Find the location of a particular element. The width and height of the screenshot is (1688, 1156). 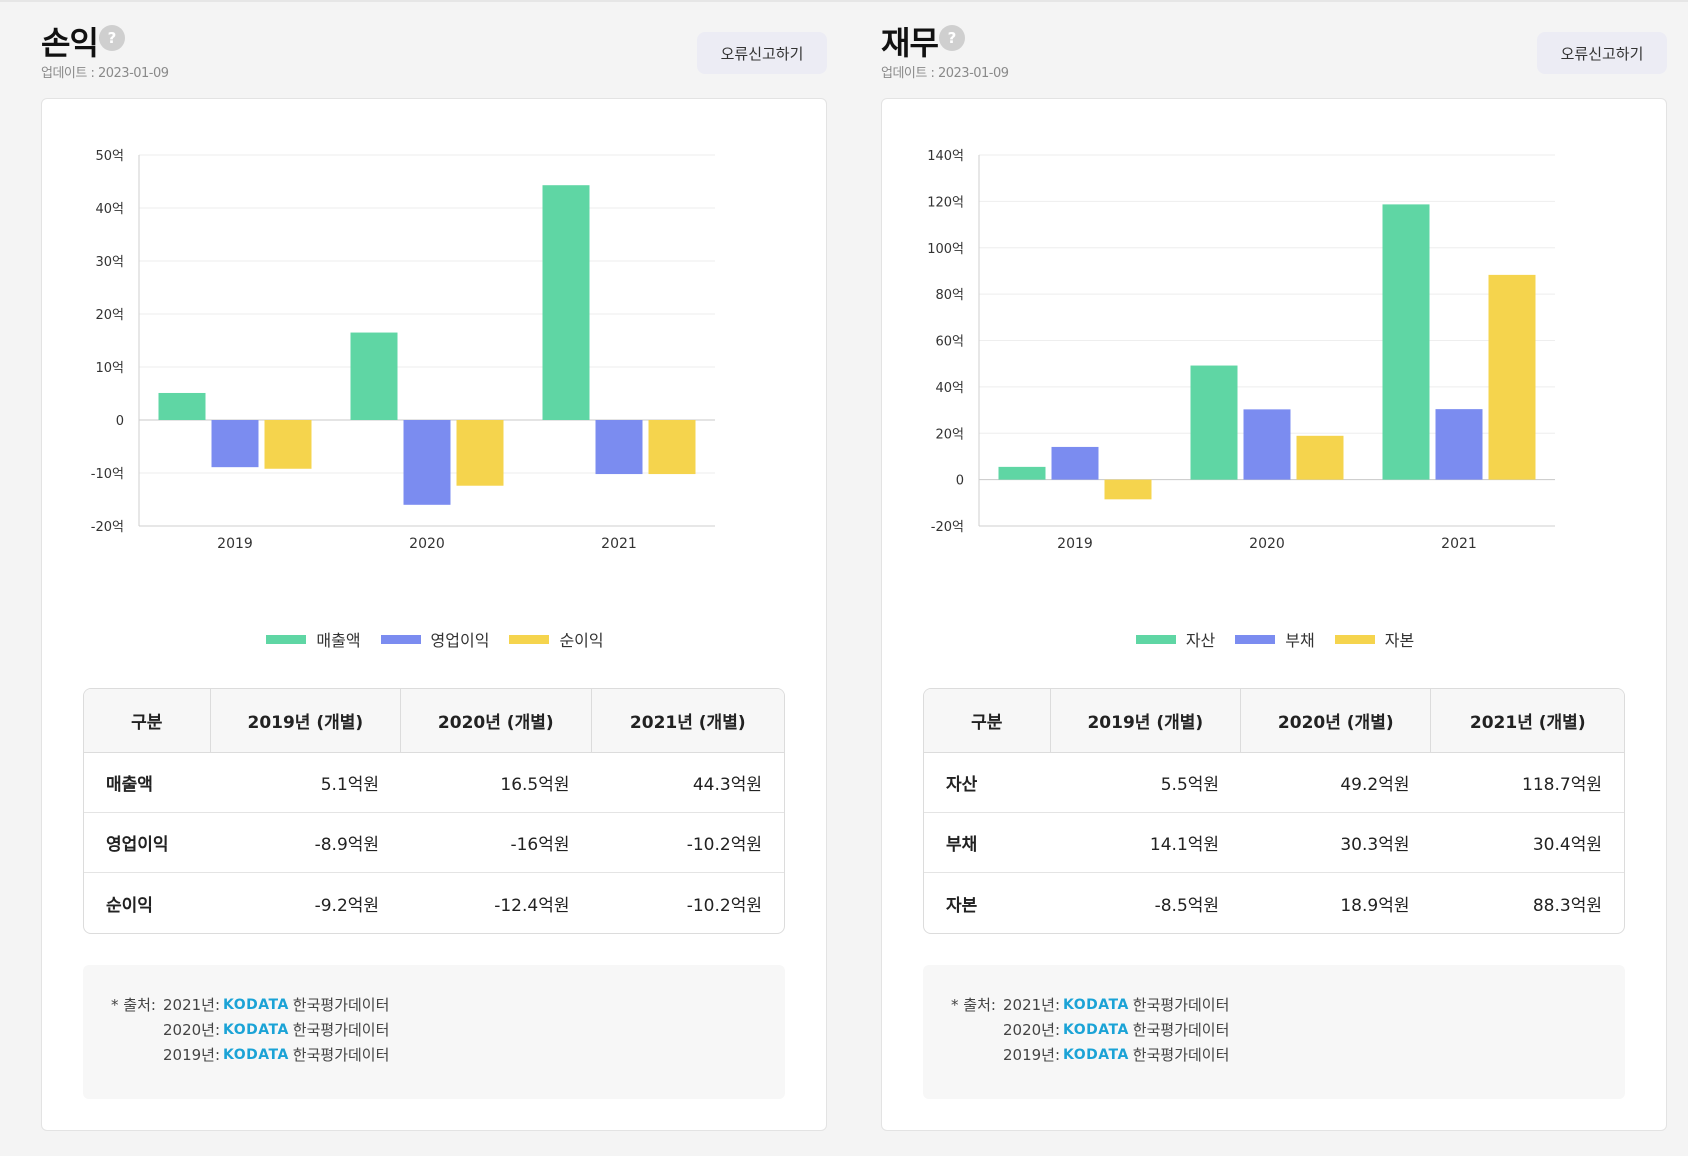

legend-item: 매출액 is located at coordinates (313, 639).